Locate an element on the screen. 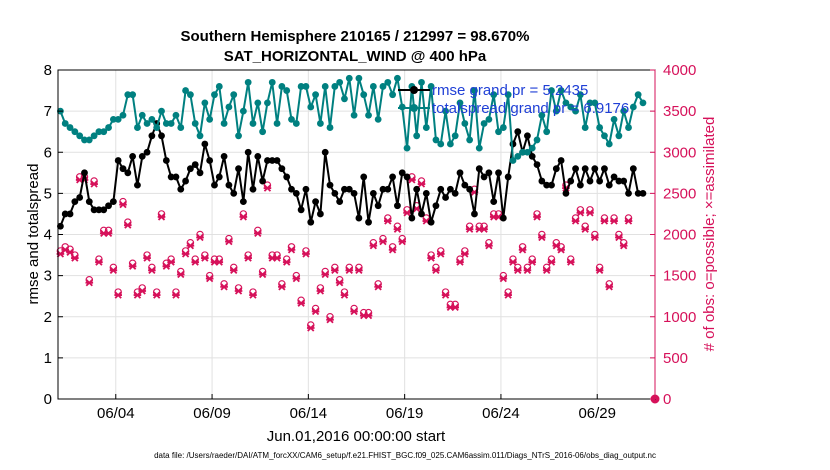 The width and height of the screenshot is (830, 470). y-tick-label-left: 5 is located at coordinates (48, 193).